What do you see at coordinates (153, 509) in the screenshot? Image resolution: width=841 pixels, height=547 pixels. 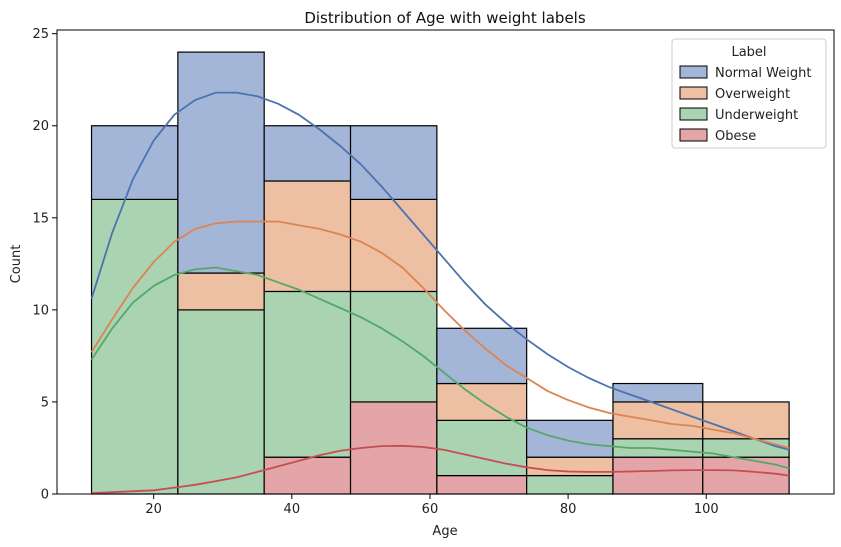 I see `x-tick-label-20: 20` at bounding box center [153, 509].